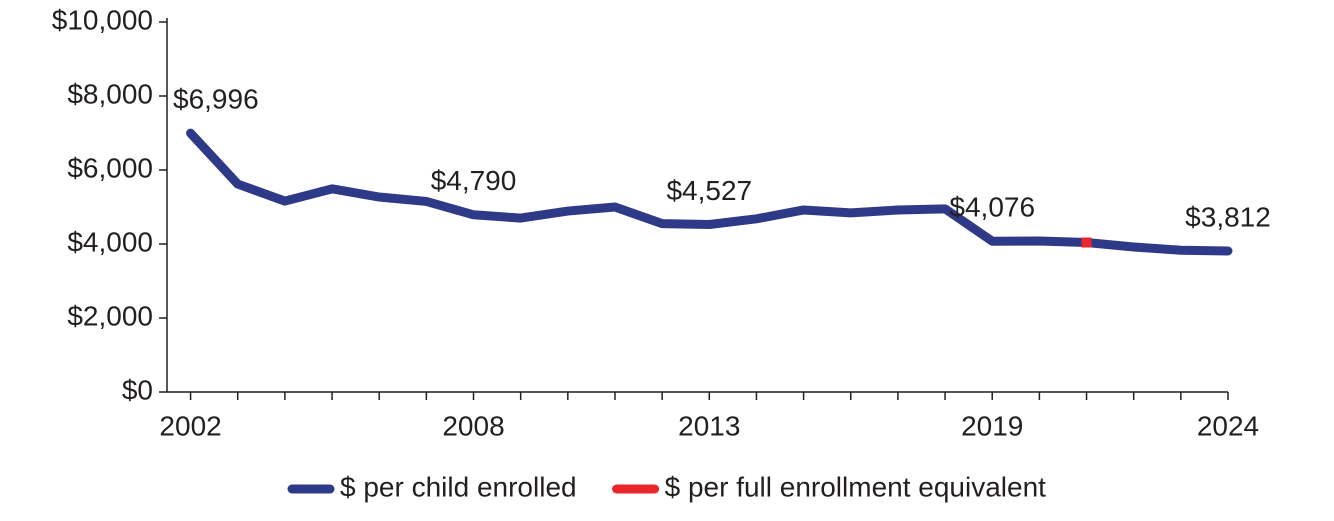 This screenshot has width=1334, height=521. I want to click on x-tick-label: 2008, so click(473, 425).